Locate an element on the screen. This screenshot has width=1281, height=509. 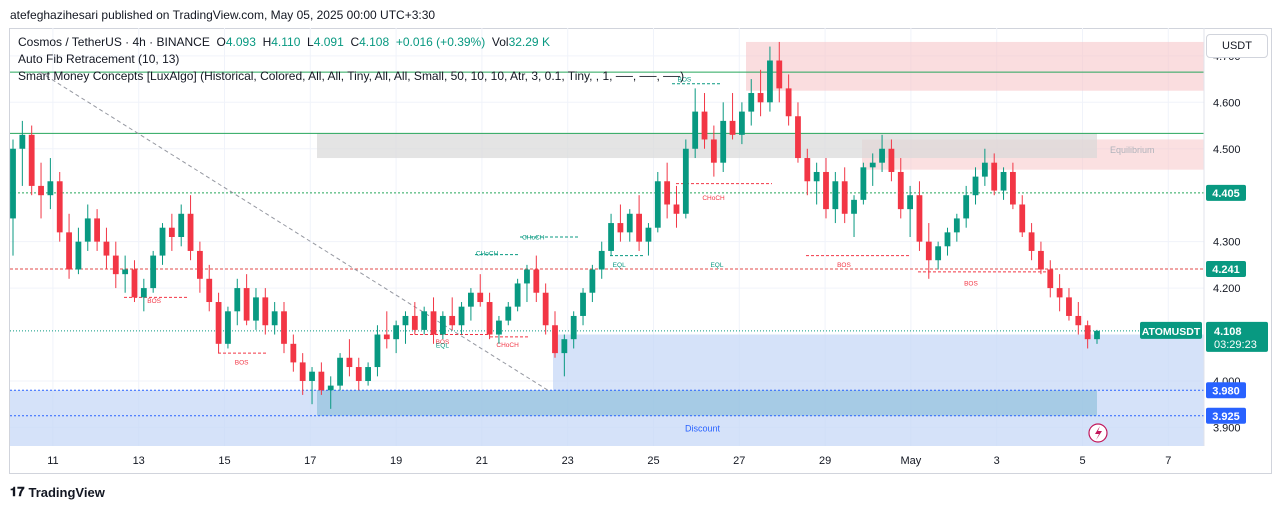
y-tick-label: 4.600 is located at coordinates (1227, 103).